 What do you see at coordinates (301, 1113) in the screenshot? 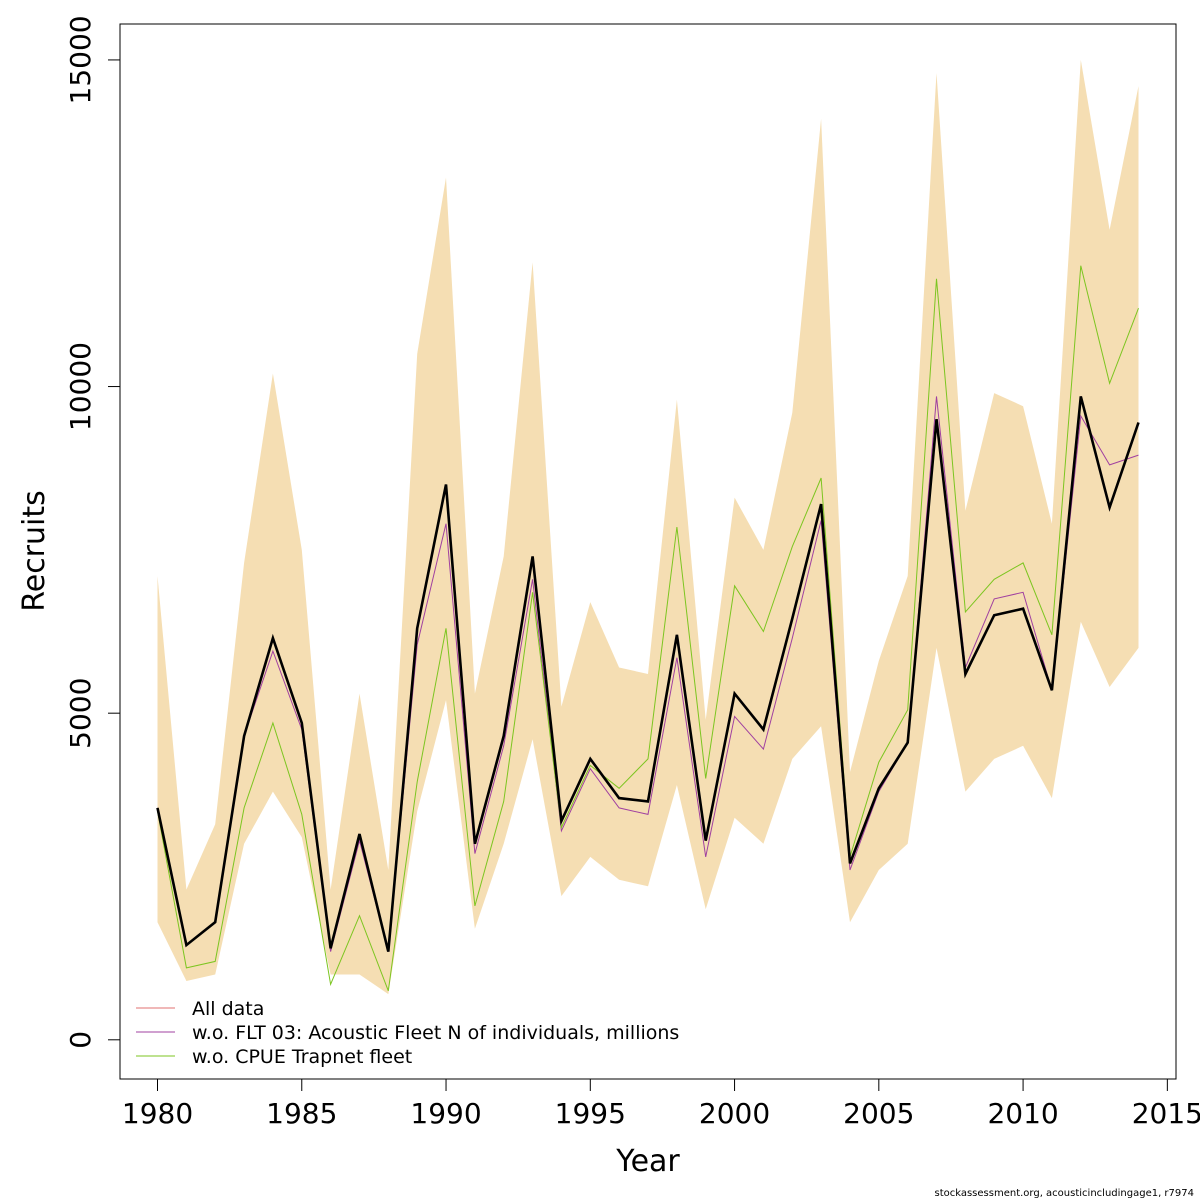
I see `x-tick-label-1985: 1985` at bounding box center [301, 1113].